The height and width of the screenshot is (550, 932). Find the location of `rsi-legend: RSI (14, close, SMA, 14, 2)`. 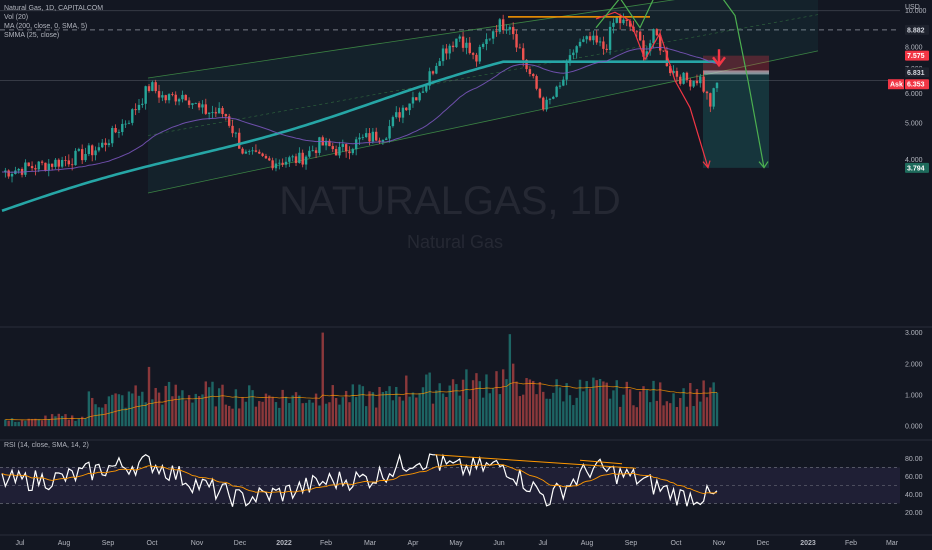

rsi-legend: RSI (14, close, SMA, 14, 2) is located at coordinates (46, 445).